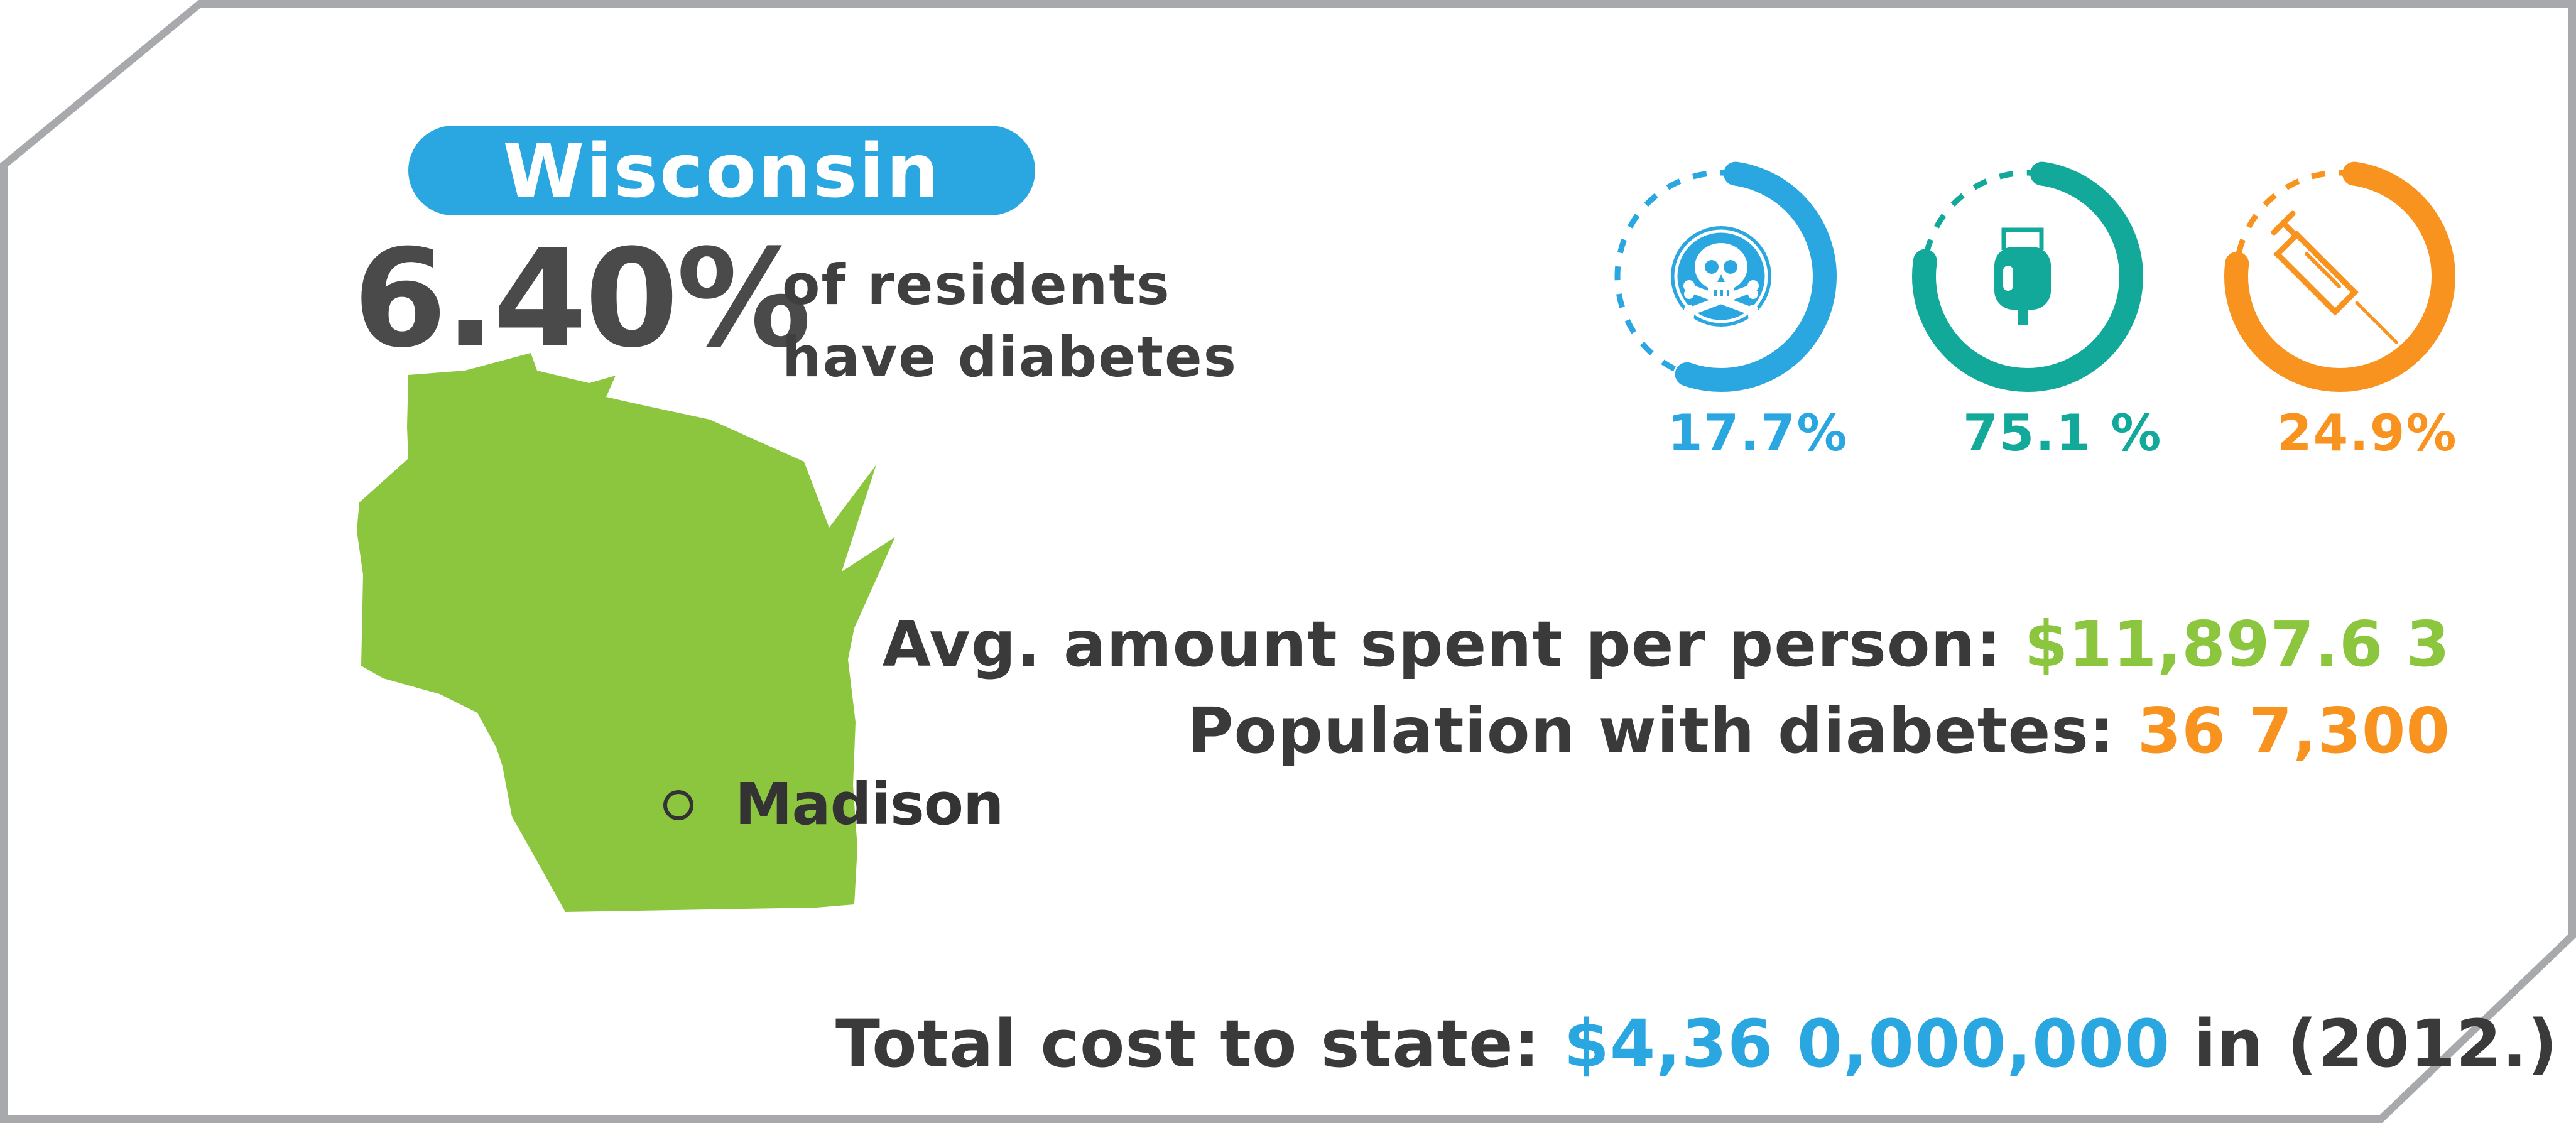 This screenshot has height=1123, width=2576. I want to click on state-shape, so click(626, 632).